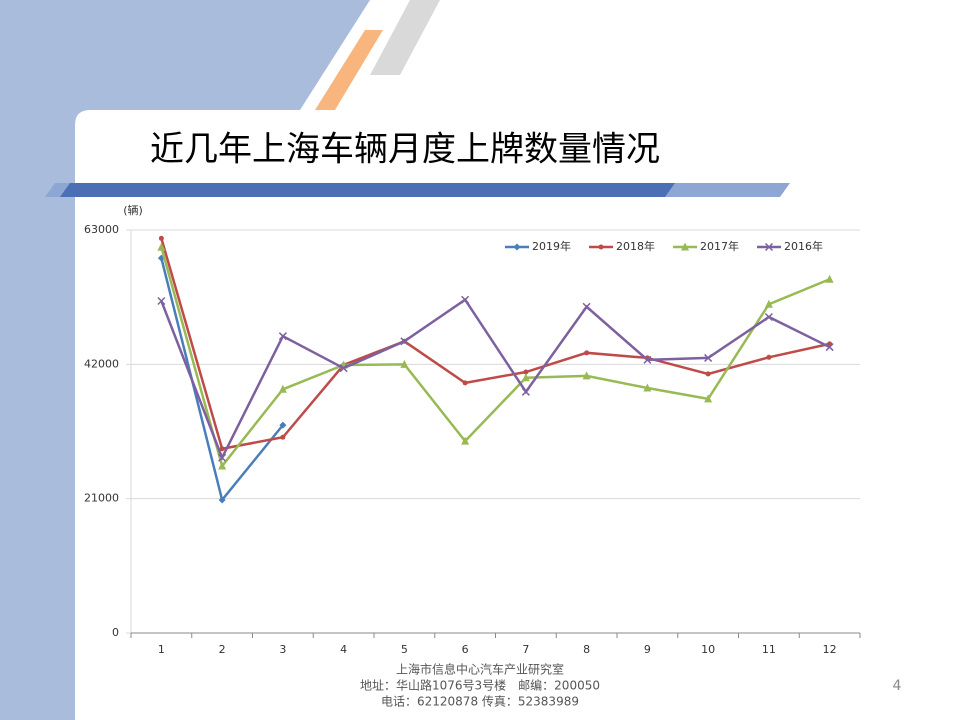 The height and width of the screenshot is (720, 960). What do you see at coordinates (161, 649) in the screenshot?
I see `x-tick-label: 1` at bounding box center [161, 649].